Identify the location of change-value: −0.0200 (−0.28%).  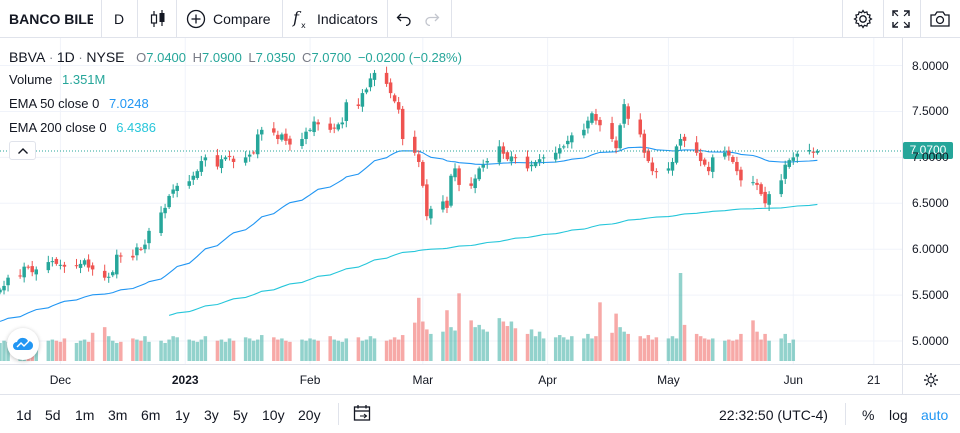
(409, 57).